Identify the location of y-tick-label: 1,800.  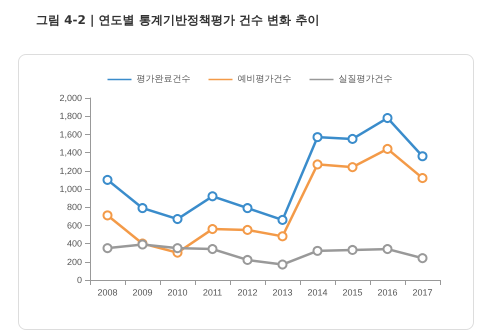
(70, 116).